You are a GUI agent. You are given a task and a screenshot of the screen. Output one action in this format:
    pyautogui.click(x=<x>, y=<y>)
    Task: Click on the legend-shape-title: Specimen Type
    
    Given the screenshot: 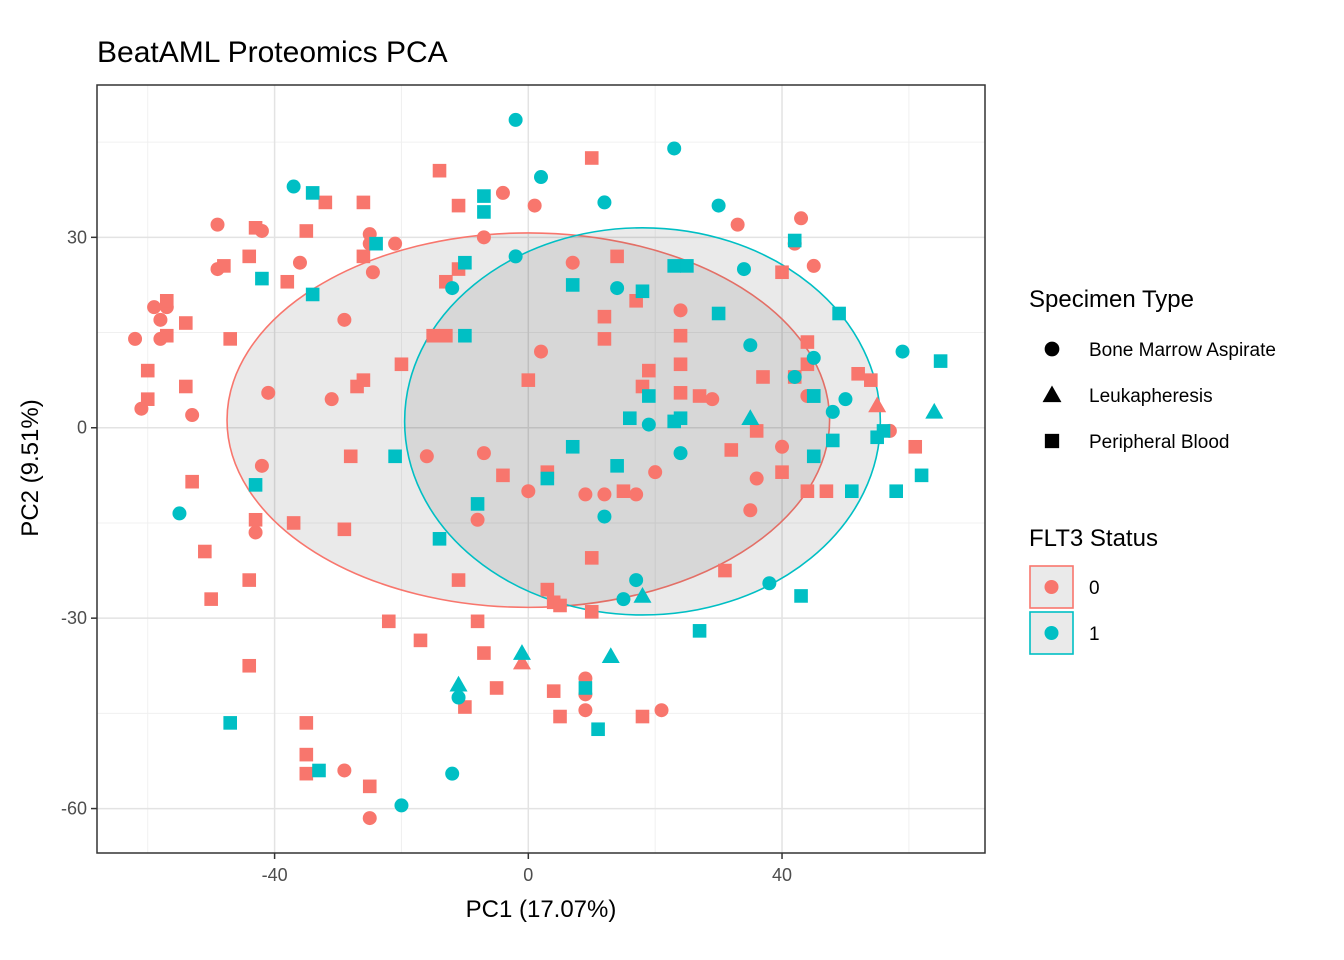 What is the action you would take?
    pyautogui.click(x=1111, y=299)
    